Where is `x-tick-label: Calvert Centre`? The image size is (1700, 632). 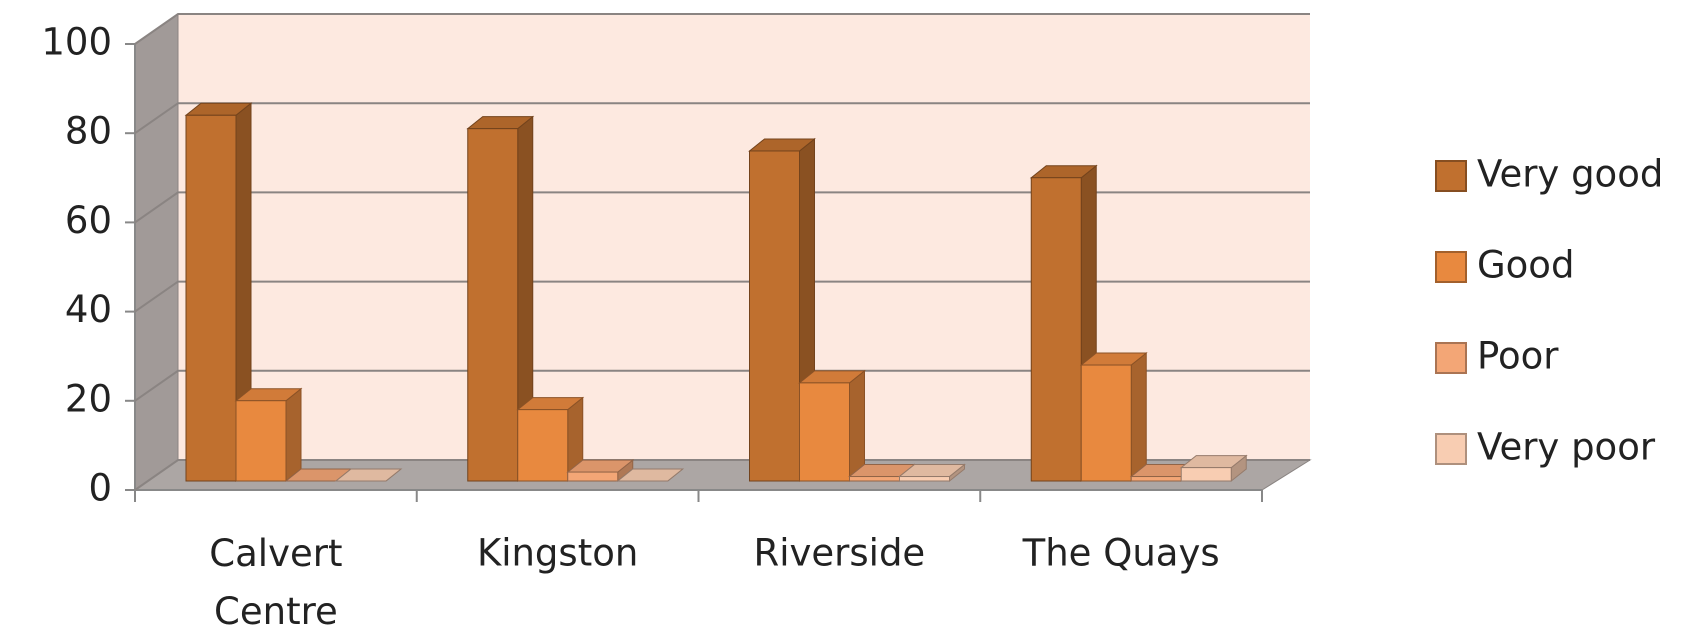
x-tick-label: Calvert Centre is located at coordinates (275, 582).